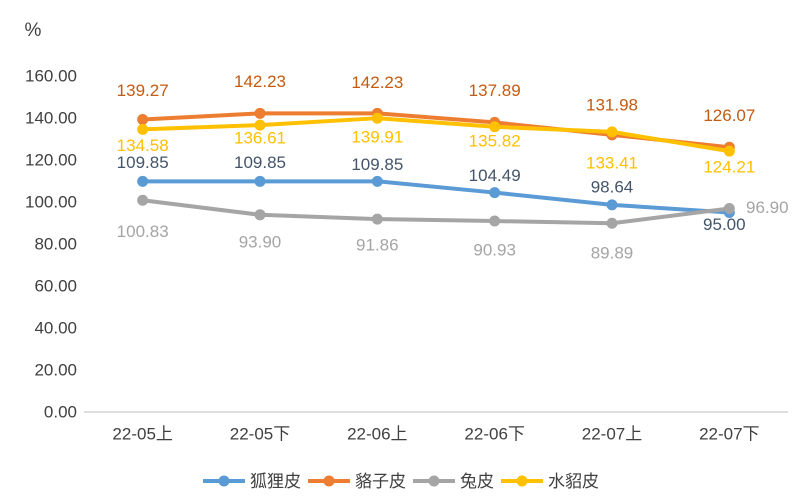  I want to click on data-label: 100.83, so click(143, 231).